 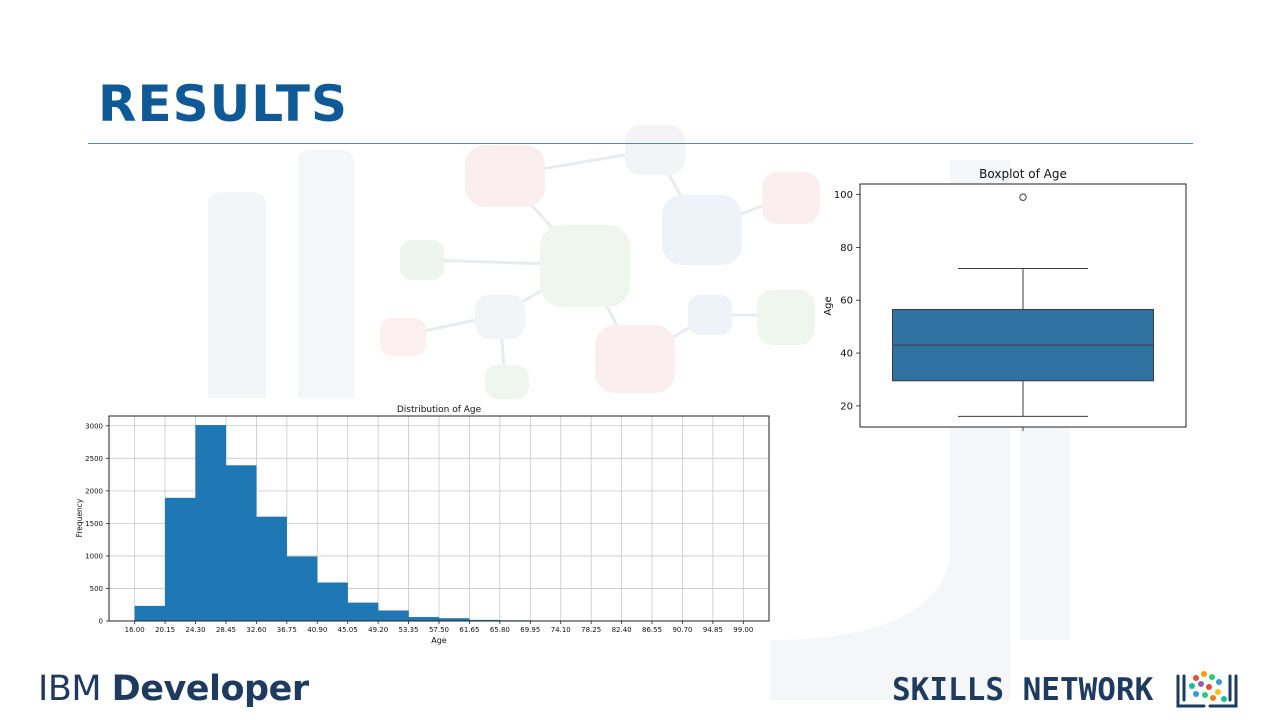 I want to click on histogram-x-tick-label: 24.30, so click(x=196, y=630).